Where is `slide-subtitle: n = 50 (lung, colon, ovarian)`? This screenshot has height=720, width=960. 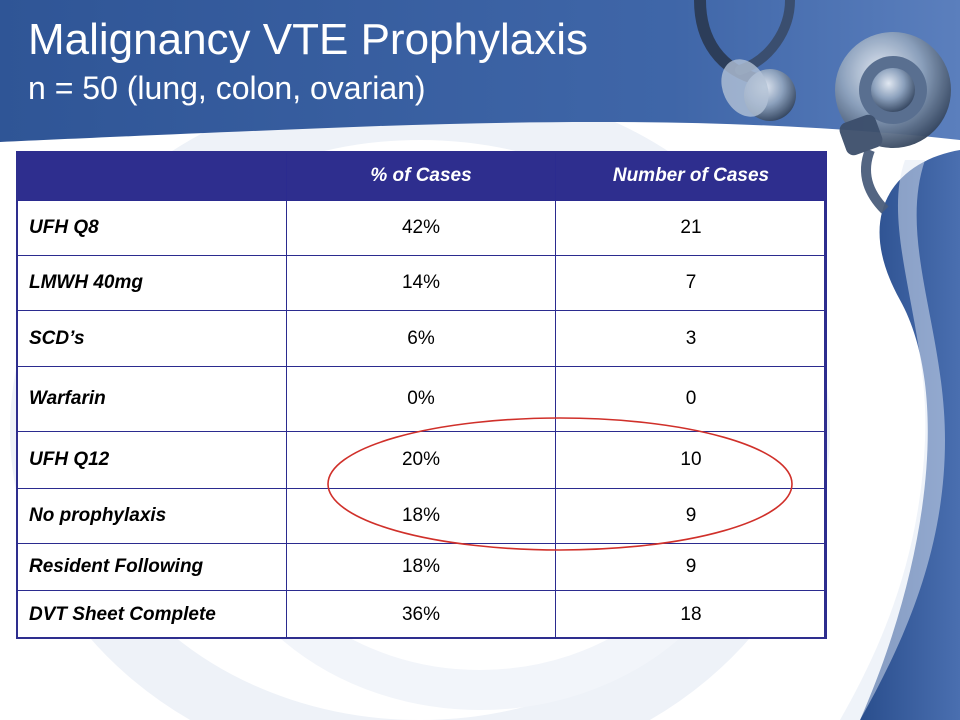 slide-subtitle: n = 50 (lung, colon, ovarian) is located at coordinates (227, 88).